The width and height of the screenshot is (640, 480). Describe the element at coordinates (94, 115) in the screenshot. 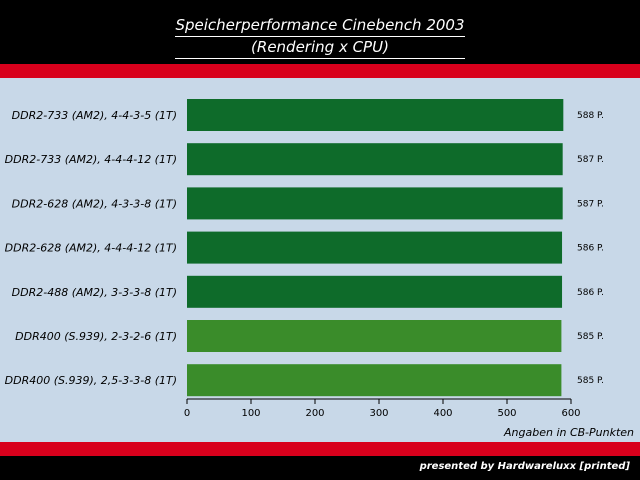

I see `category-label-0: DDR2-733 (AM2), 4-4-3-5 (1T)` at that location.